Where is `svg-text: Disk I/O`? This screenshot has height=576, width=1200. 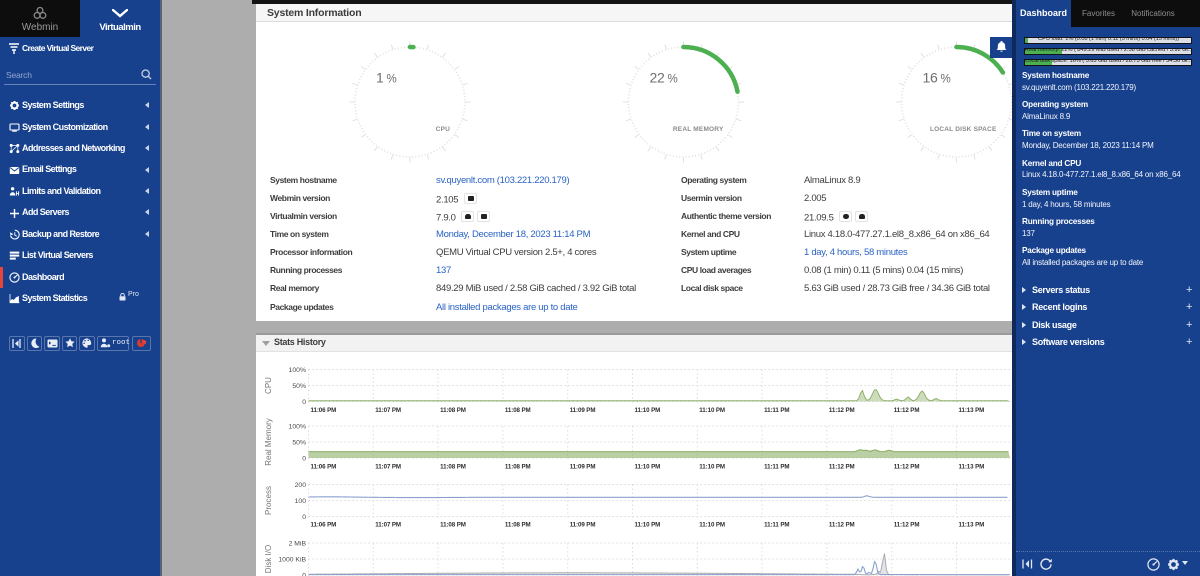 svg-text: Disk I/O is located at coordinates (268, 559).